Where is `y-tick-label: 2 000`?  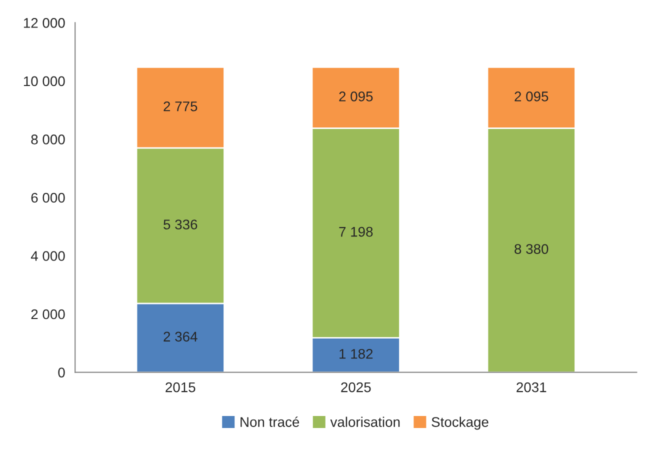
y-tick-label: 2 000 is located at coordinates (48, 314).